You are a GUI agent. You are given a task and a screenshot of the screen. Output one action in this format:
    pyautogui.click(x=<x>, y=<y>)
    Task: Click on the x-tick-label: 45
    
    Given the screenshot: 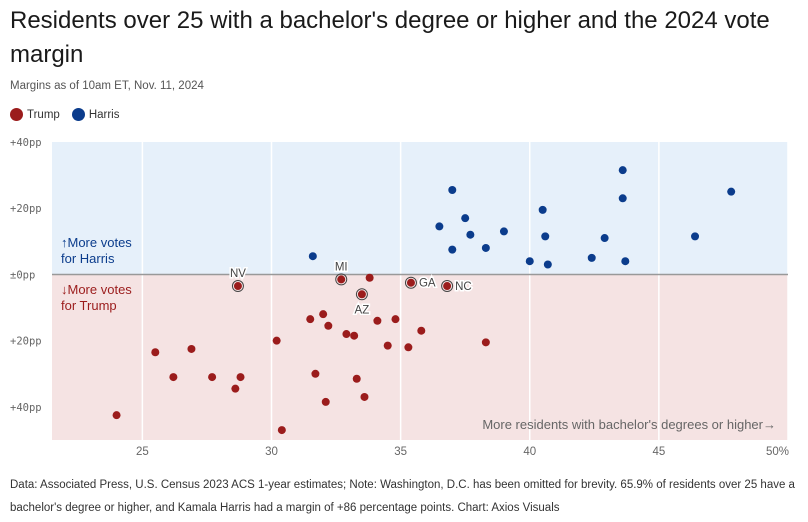 What is the action you would take?
    pyautogui.click(x=658, y=452)
    